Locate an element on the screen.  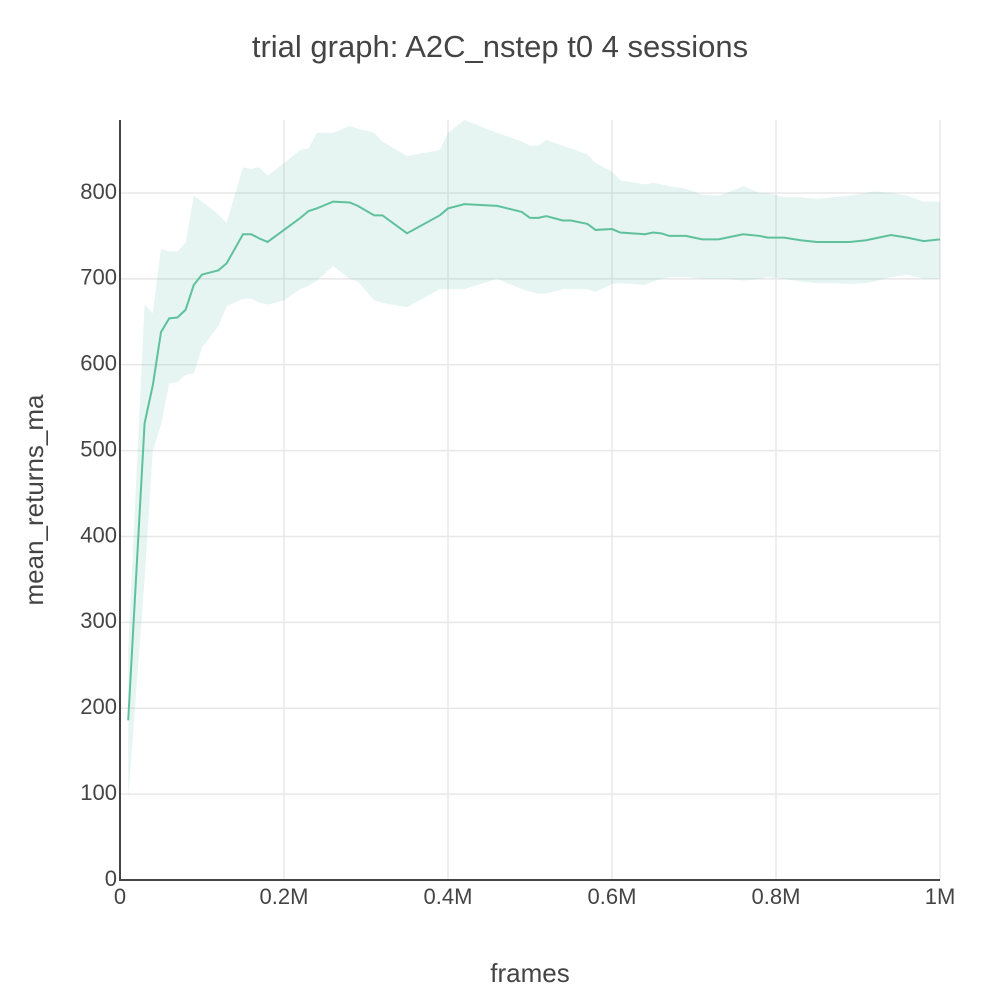
y-tick-label: 700 is located at coordinates (98, 277).